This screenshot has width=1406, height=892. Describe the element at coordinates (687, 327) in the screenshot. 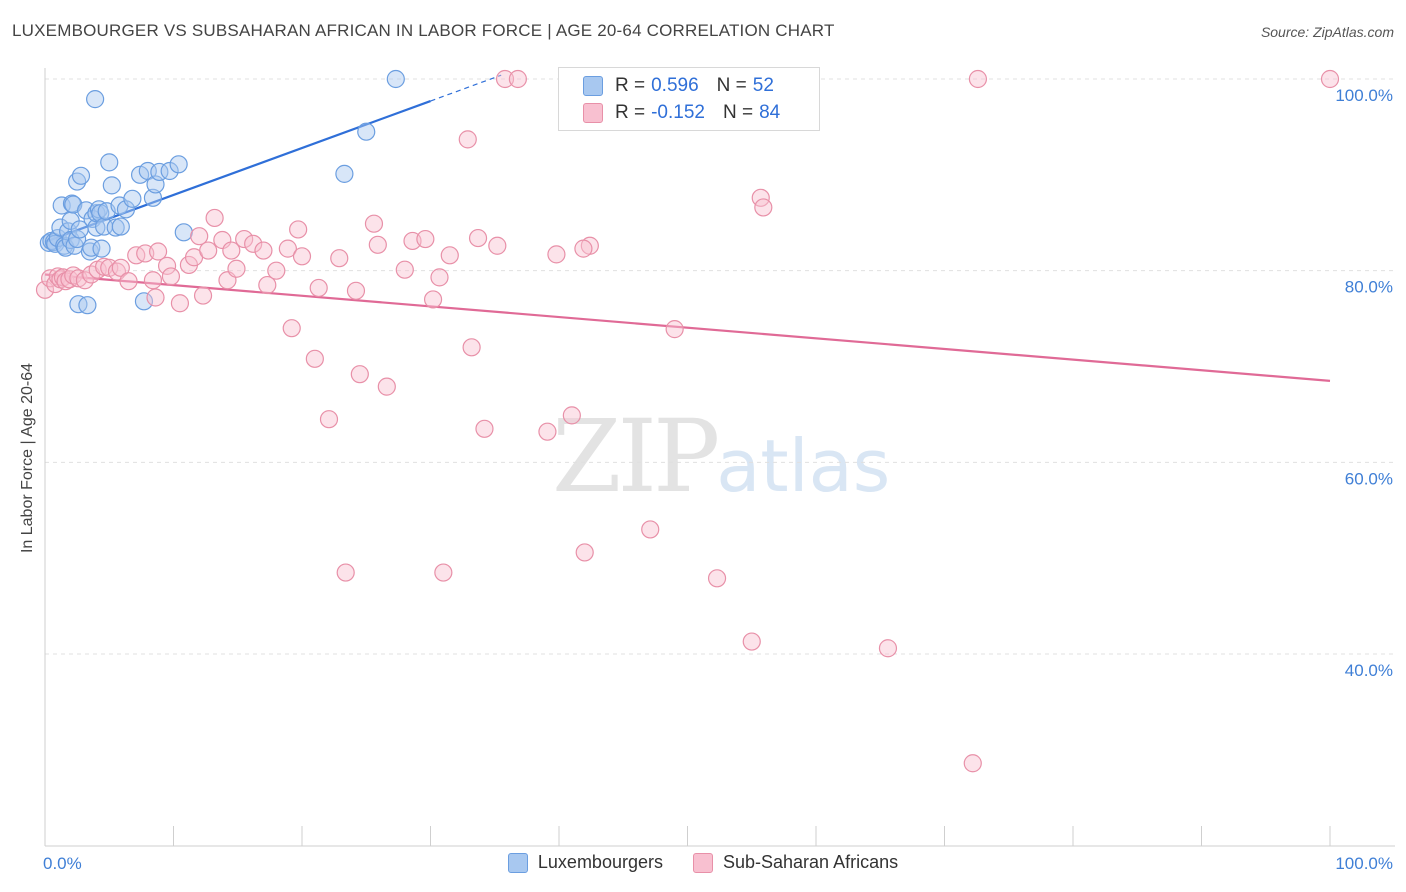

I see `subsaharan-trend-line` at that location.